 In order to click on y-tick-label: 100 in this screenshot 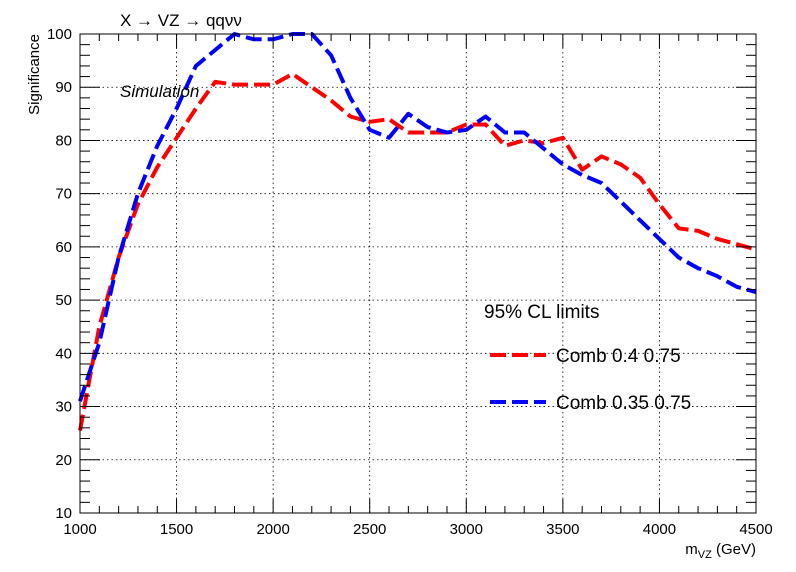, I will do `click(59, 34)`.